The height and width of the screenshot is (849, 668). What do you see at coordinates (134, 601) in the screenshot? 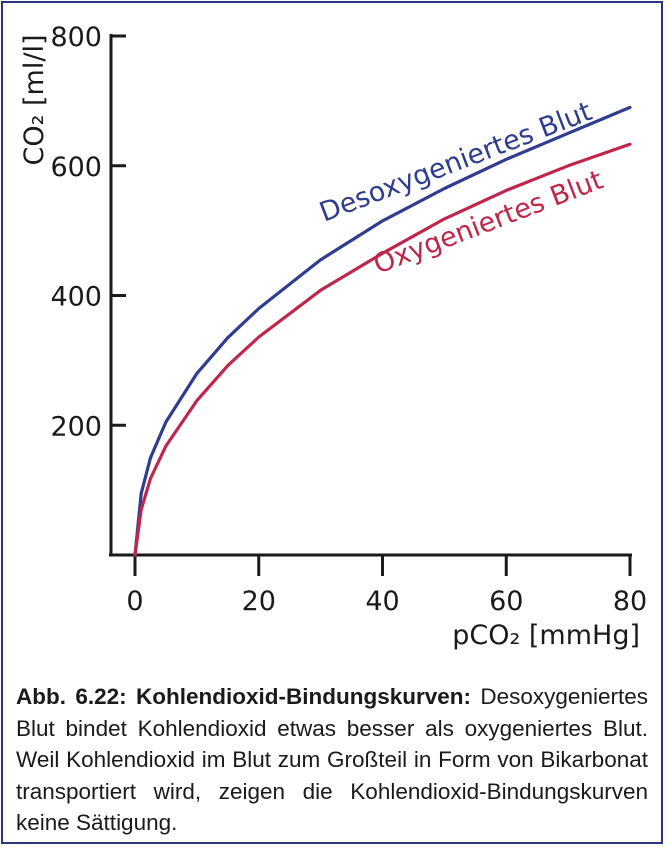
I see `x-tick-label: 0` at bounding box center [134, 601].